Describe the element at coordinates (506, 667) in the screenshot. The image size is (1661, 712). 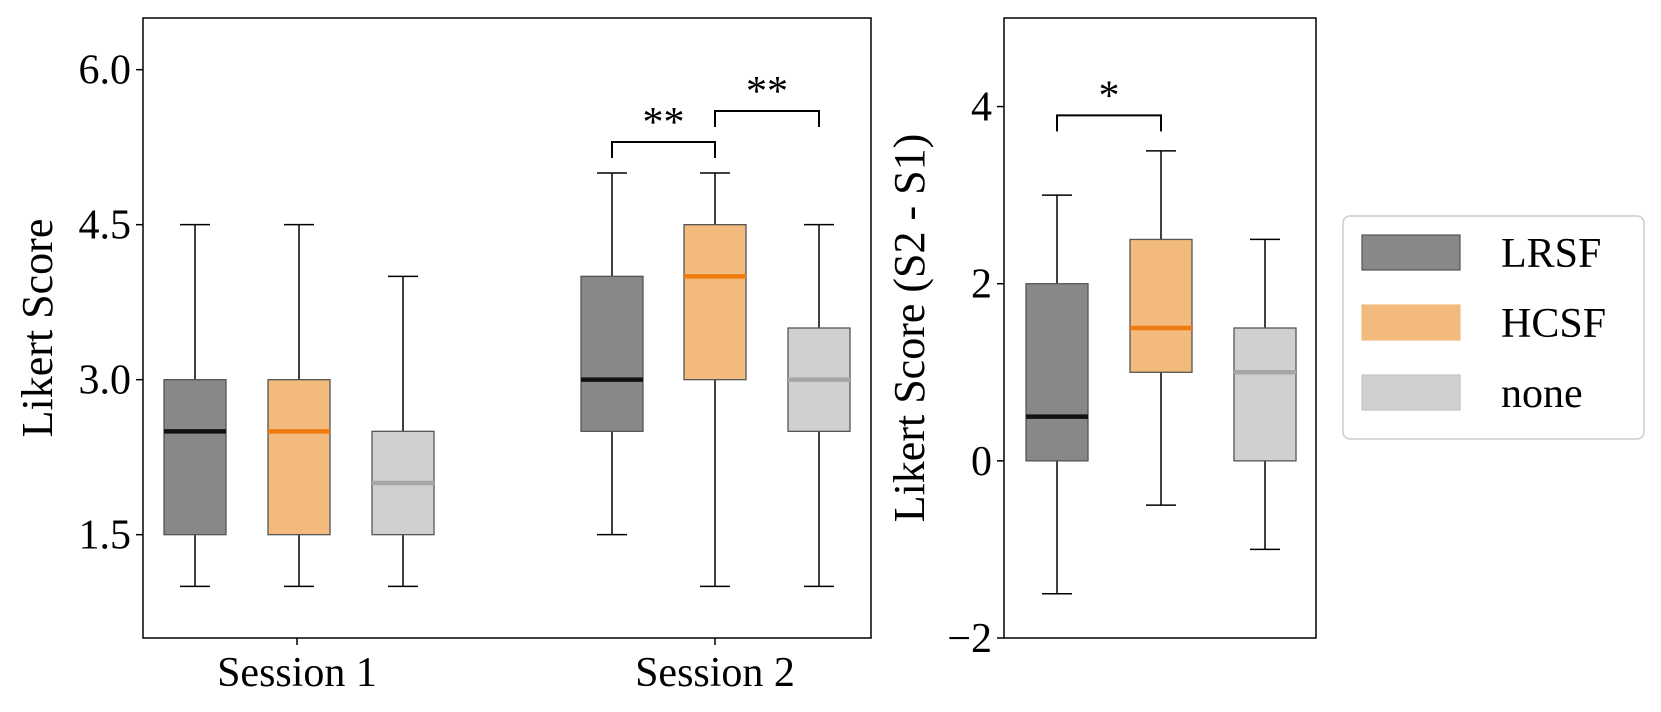
I see `session-x-ticks: Session 1 Session 2` at that location.